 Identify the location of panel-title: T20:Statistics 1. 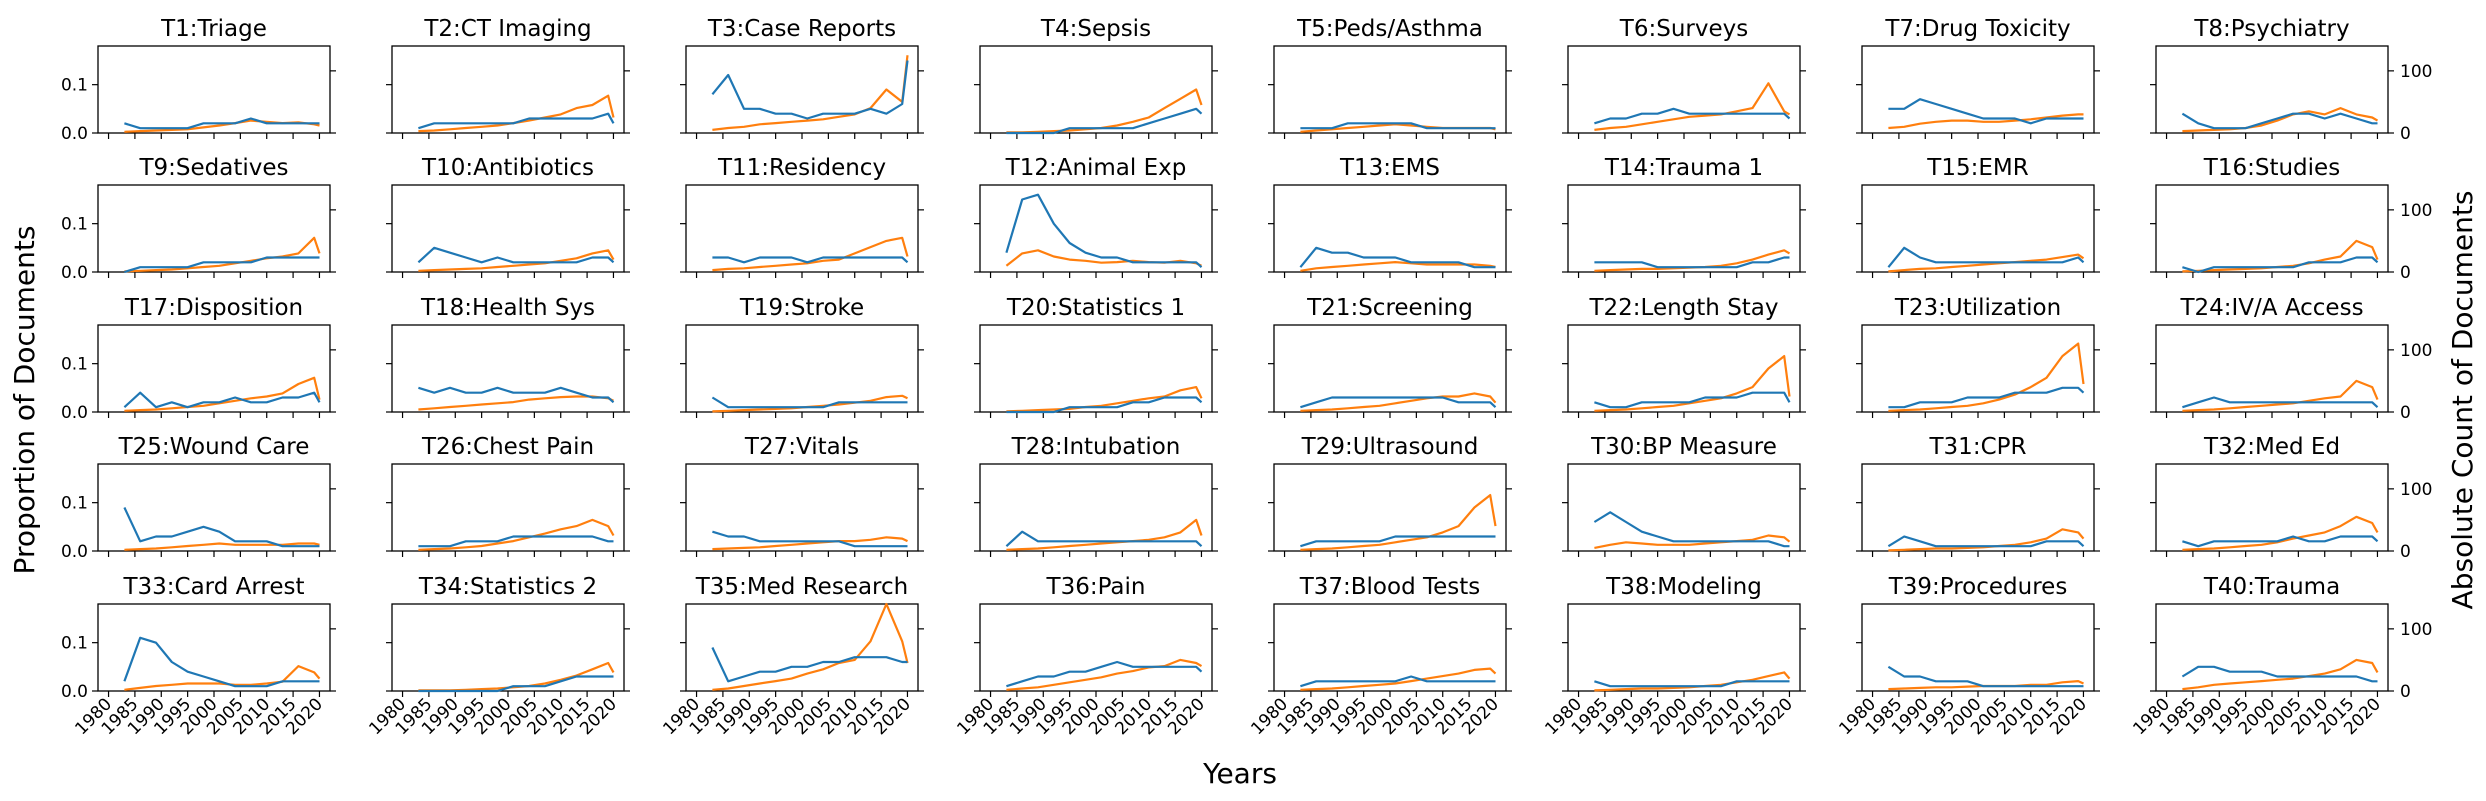
(1095, 308).